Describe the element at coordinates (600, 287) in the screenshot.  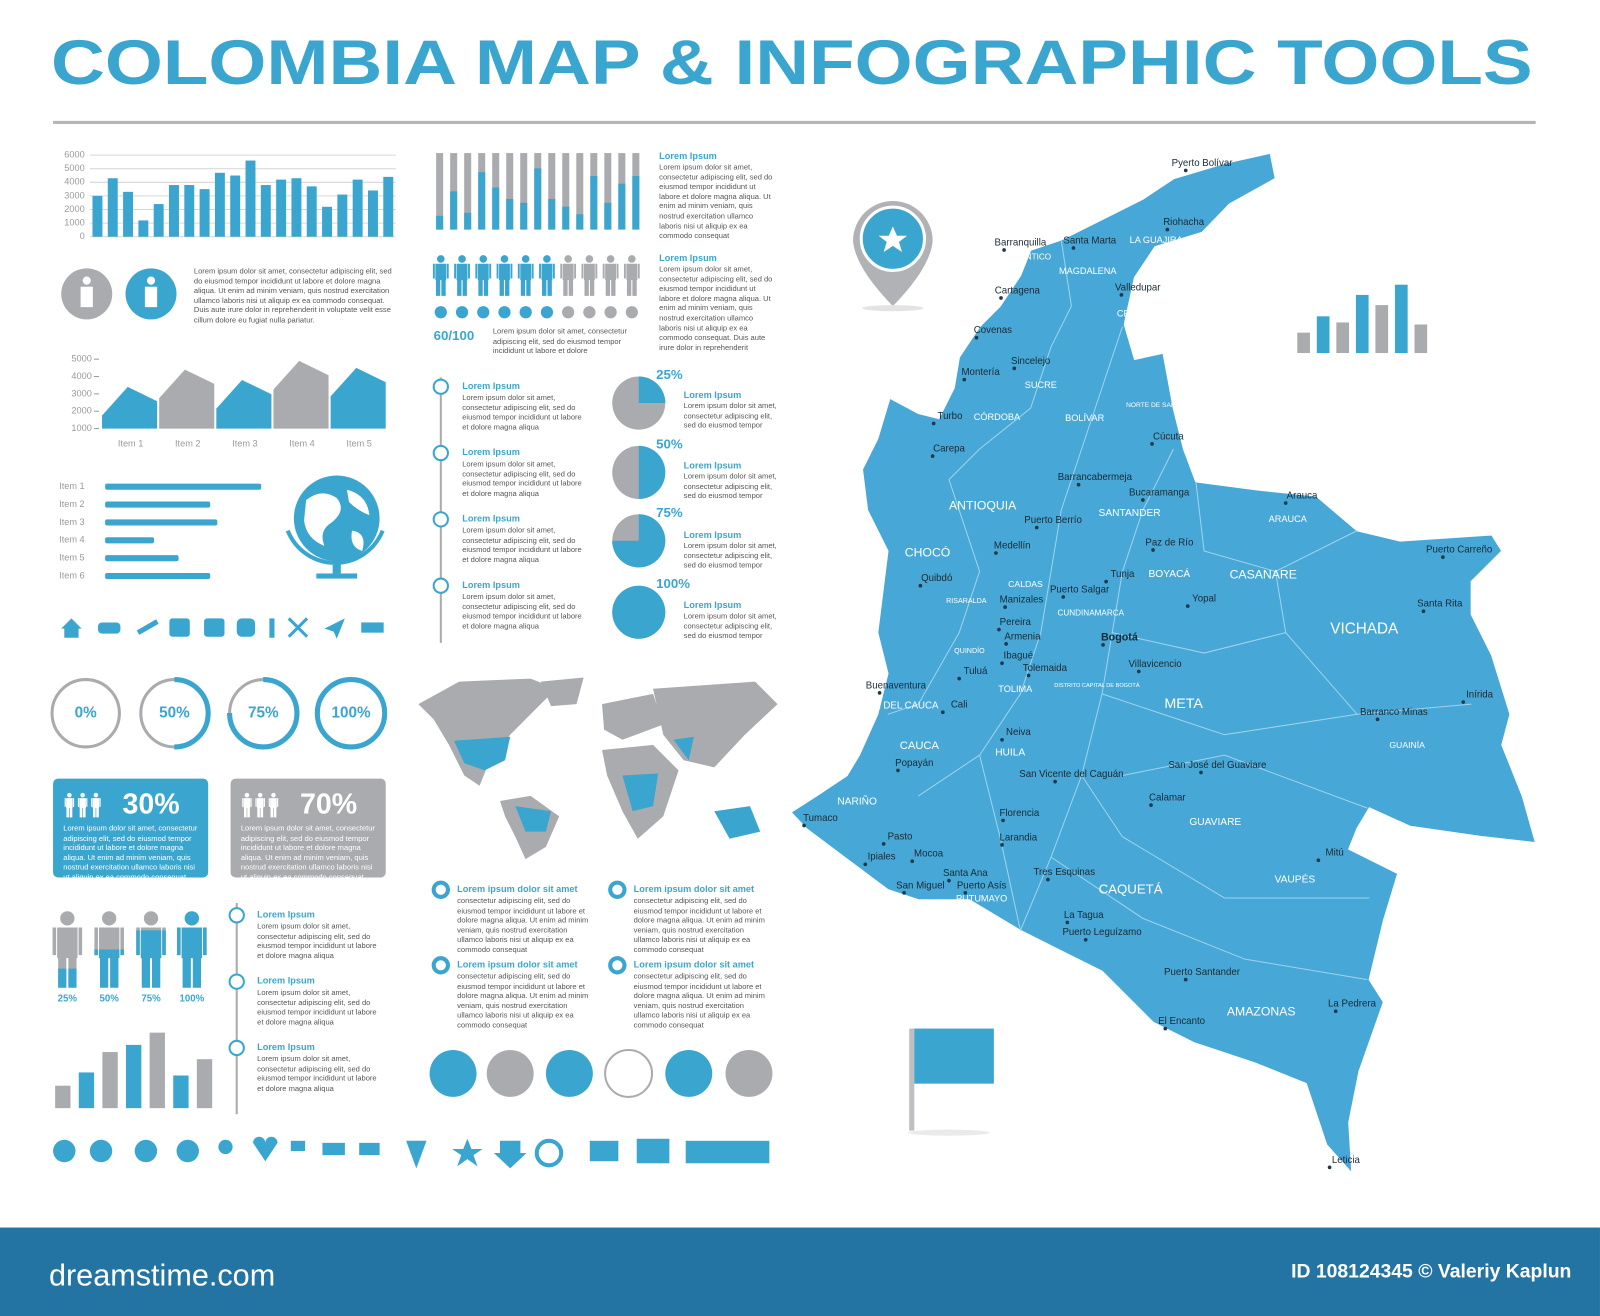
I see `figures-total` at that location.